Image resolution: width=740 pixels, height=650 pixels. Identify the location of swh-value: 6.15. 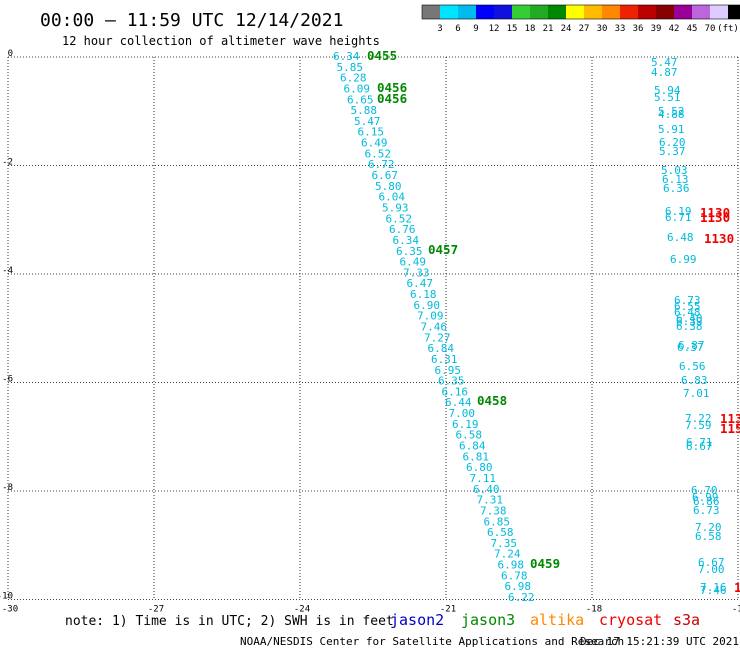
(371, 132).